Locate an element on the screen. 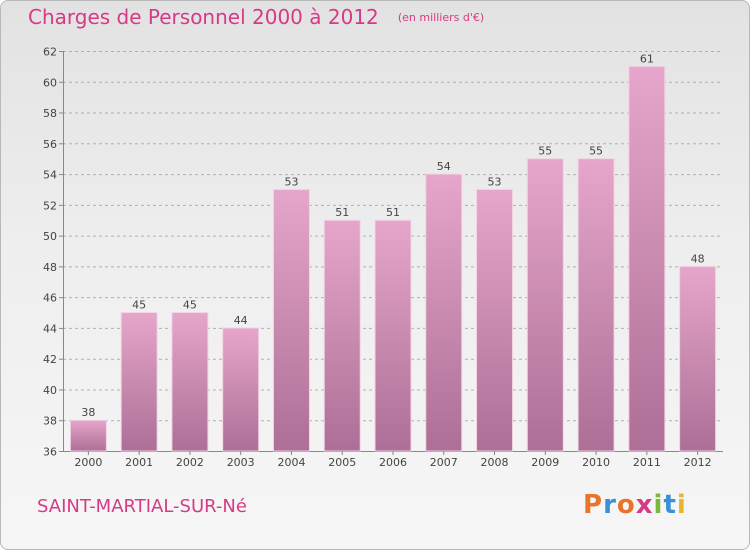 The width and height of the screenshot is (750, 550). x-tick-label: 2006 is located at coordinates (393, 462).